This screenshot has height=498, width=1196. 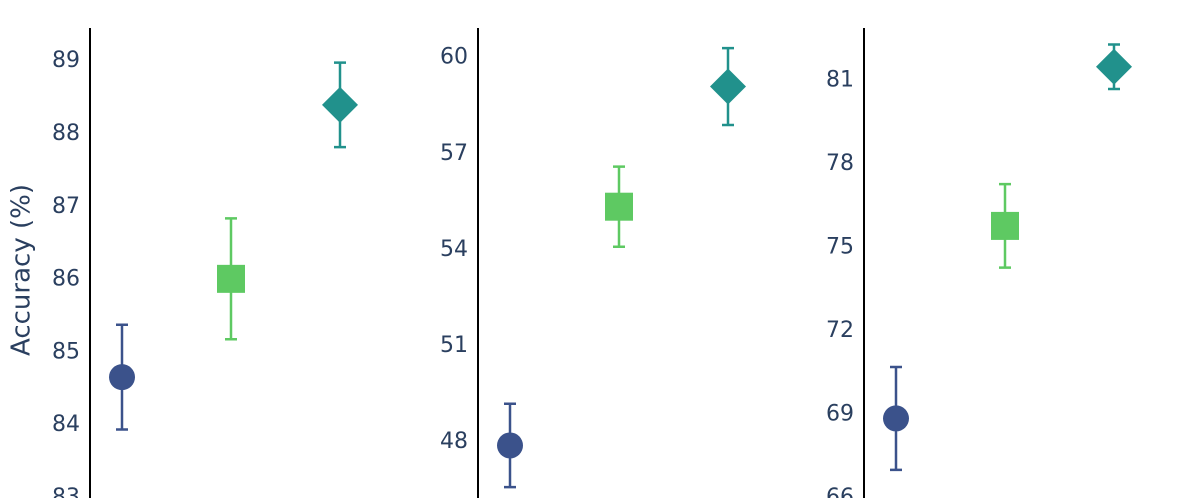 What do you see at coordinates (66, 351) in the screenshot?
I see `y-tick-label: 85` at bounding box center [66, 351].